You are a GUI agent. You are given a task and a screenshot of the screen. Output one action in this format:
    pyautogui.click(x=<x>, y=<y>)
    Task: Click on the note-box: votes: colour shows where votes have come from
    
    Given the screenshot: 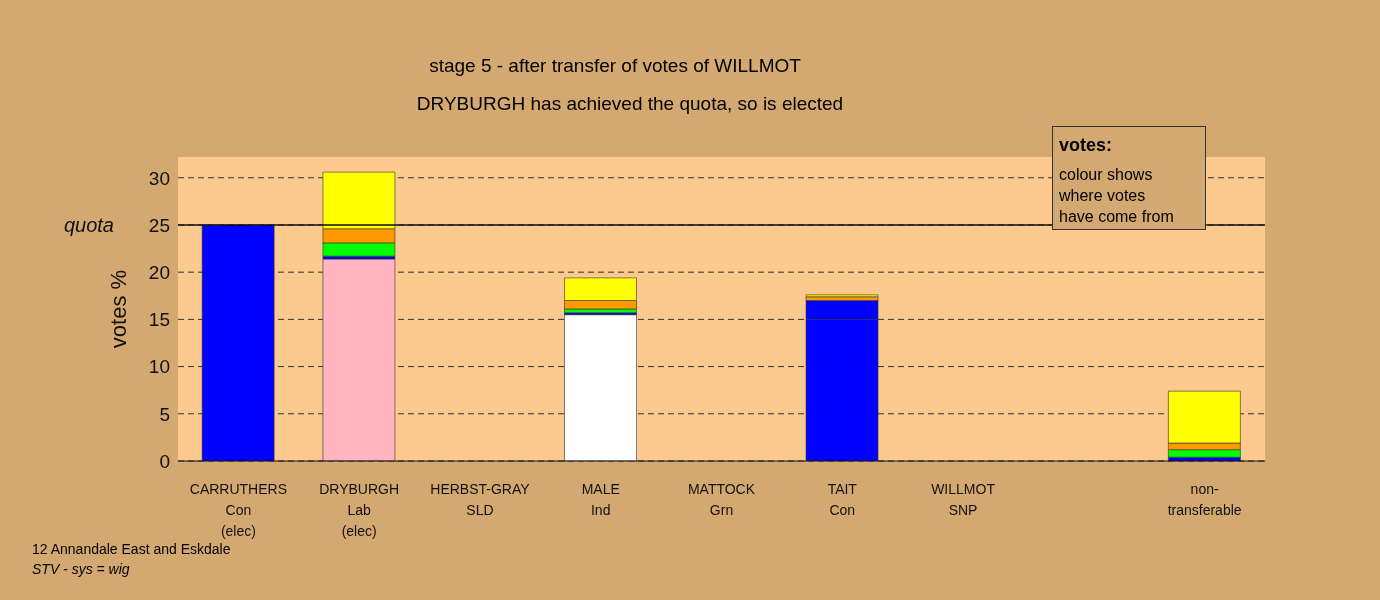 What is the action you would take?
    pyautogui.click(x=1129, y=178)
    